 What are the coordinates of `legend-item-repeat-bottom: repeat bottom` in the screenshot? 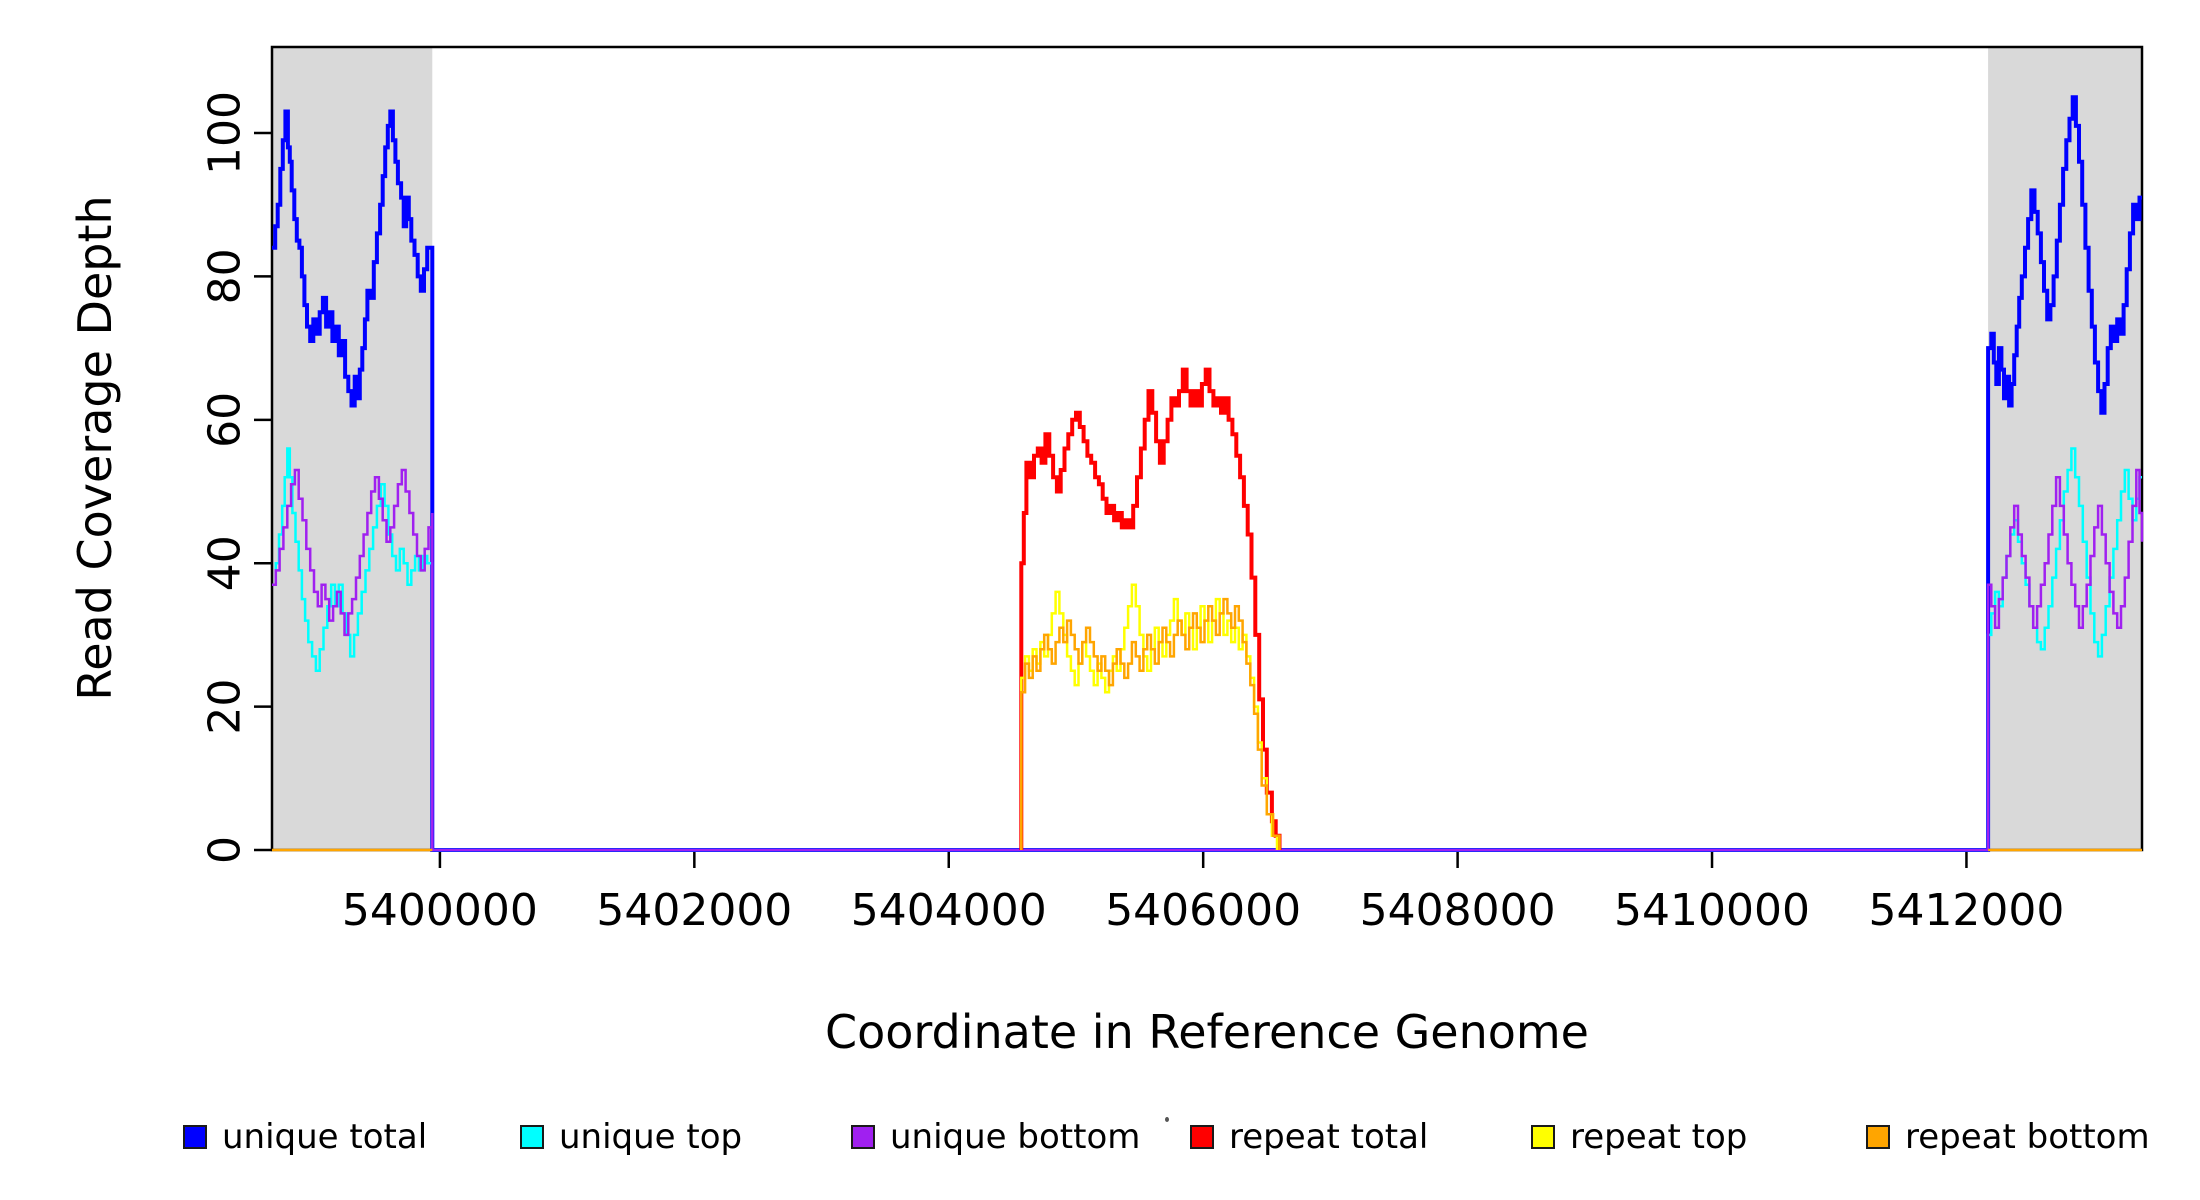 It's located at (2008, 1137).